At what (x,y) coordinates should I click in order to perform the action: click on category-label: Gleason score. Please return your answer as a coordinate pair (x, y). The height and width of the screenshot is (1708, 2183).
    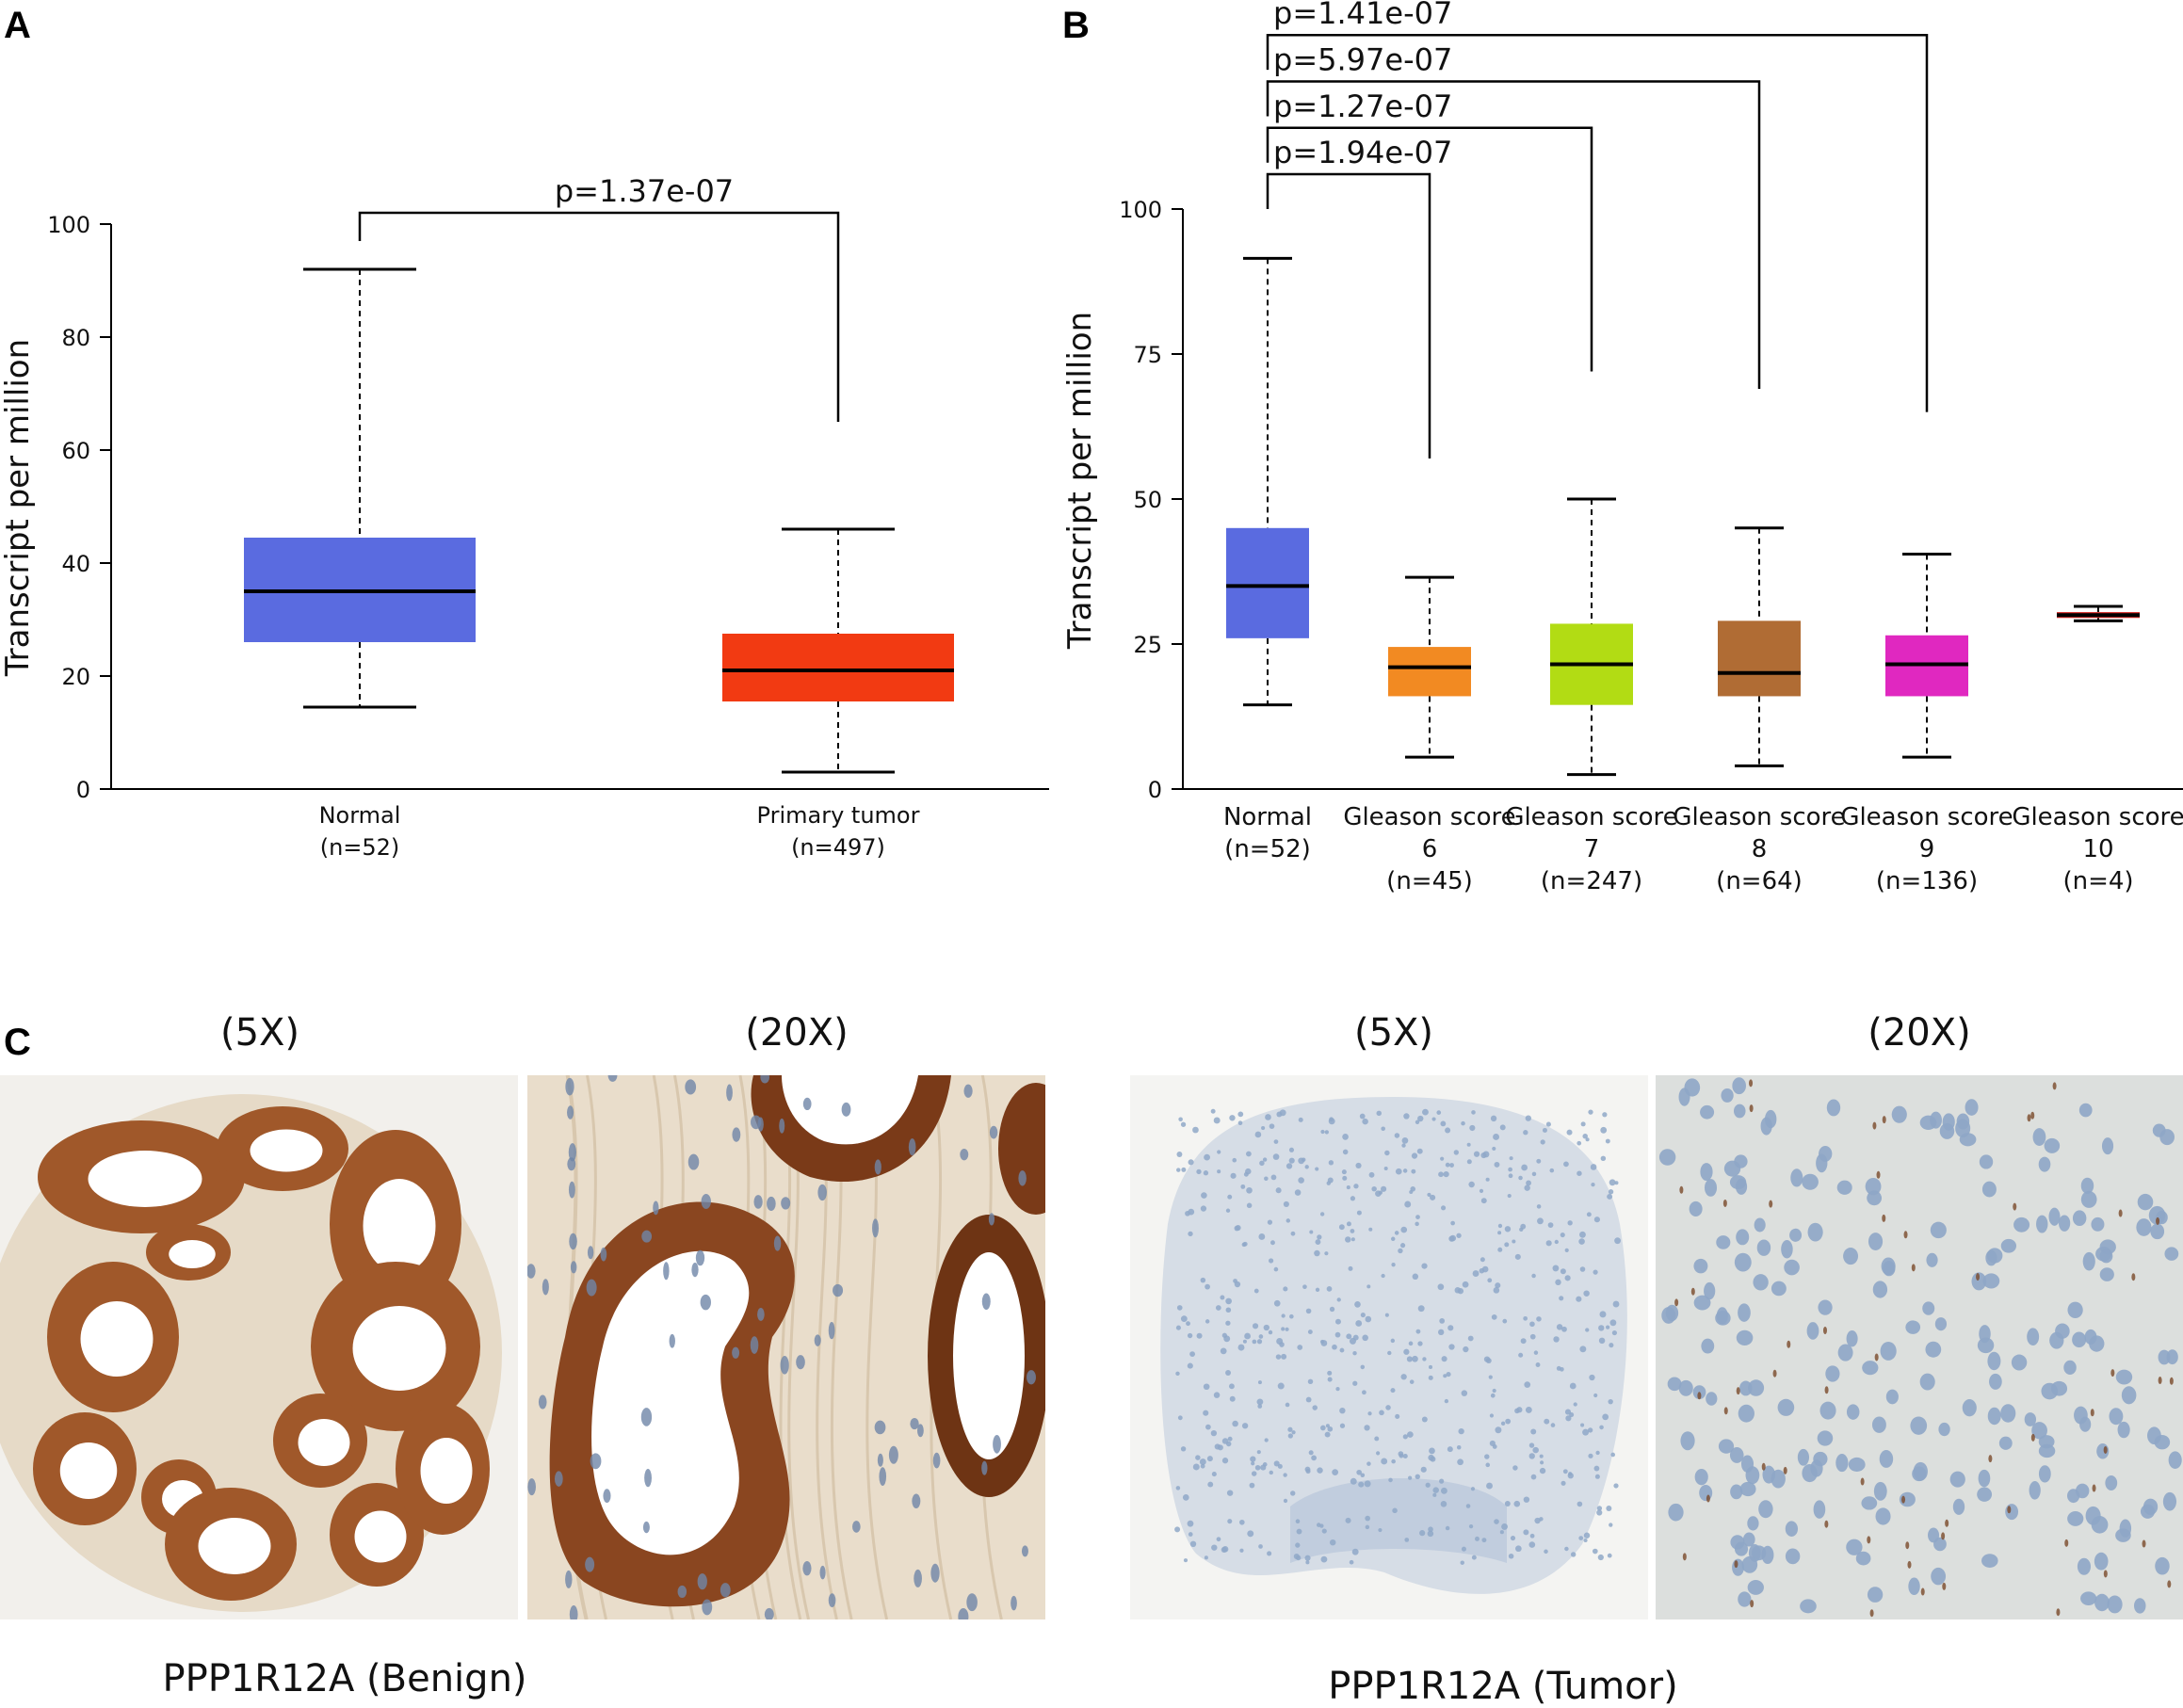
    Looking at the image, I should click on (1926, 817).